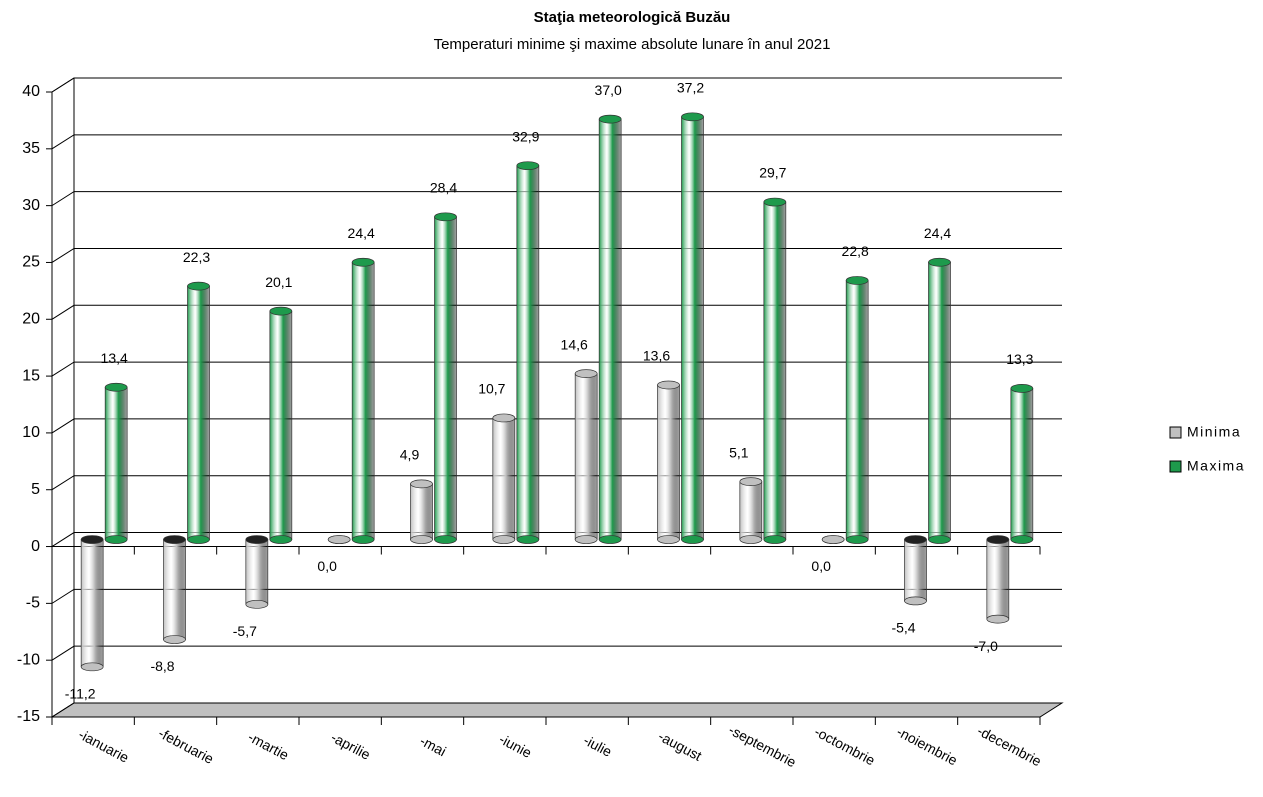 This screenshot has width=1263, height=797. What do you see at coordinates (598, 746) in the screenshot?
I see `x-tick-label: -iulie` at bounding box center [598, 746].